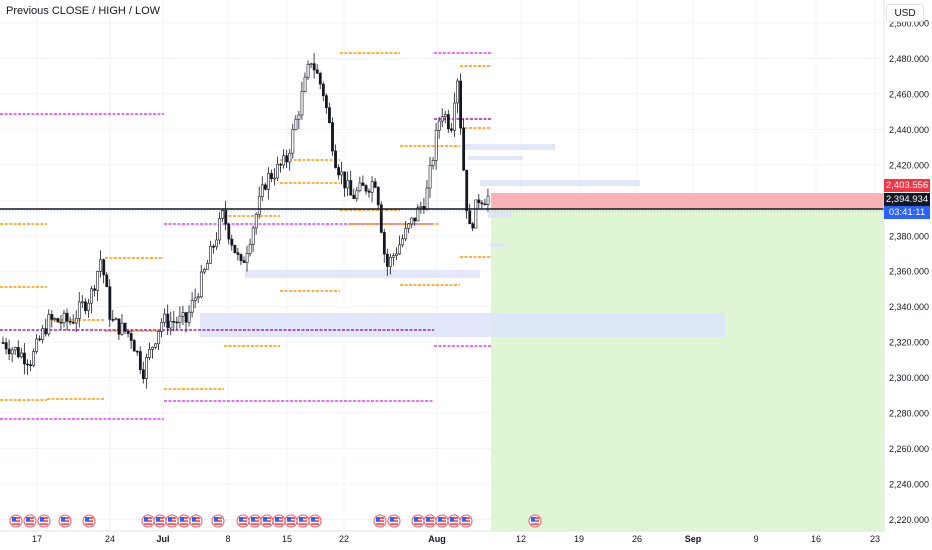 The width and height of the screenshot is (932, 550). Describe the element at coordinates (909, 272) in the screenshot. I see `price-tick-label: 2,360.000` at that location.